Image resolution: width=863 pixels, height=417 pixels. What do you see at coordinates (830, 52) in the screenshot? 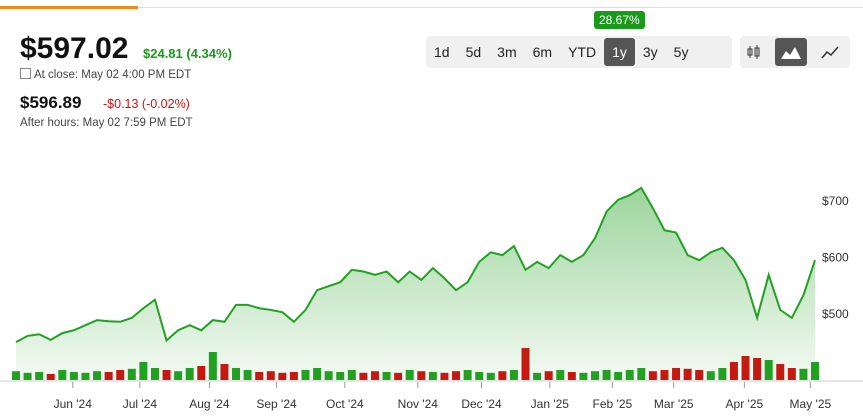
I see `line-icon` at bounding box center [830, 52].